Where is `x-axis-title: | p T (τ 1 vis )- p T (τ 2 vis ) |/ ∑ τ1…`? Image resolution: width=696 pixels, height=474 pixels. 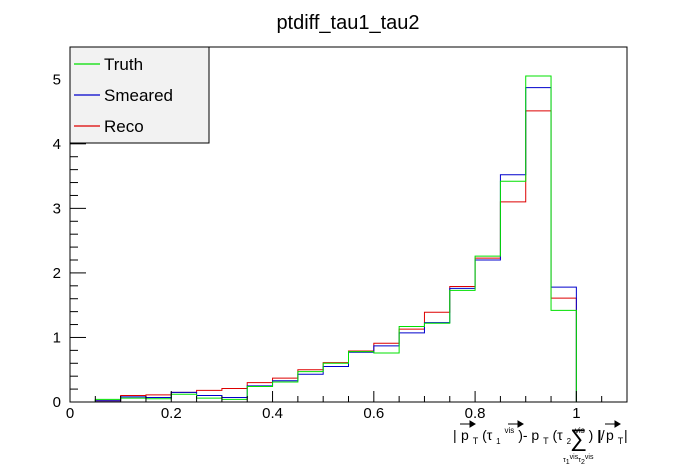
x-axis-title: | p T (τ 1 vis )- p T (τ 2 vis ) |/ ∑ τ1… is located at coordinates (540, 443).